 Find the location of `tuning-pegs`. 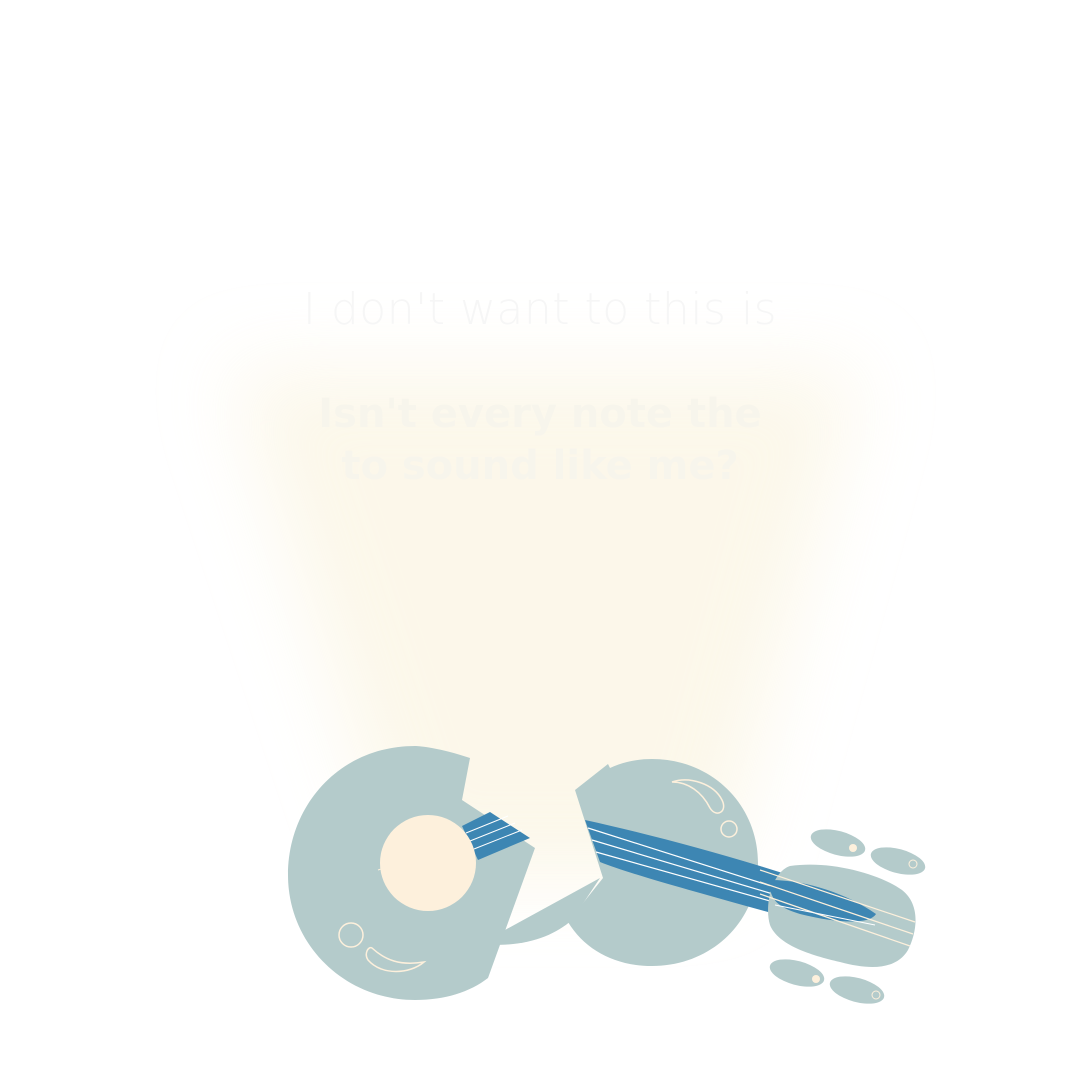

tuning-pegs is located at coordinates (847, 916).